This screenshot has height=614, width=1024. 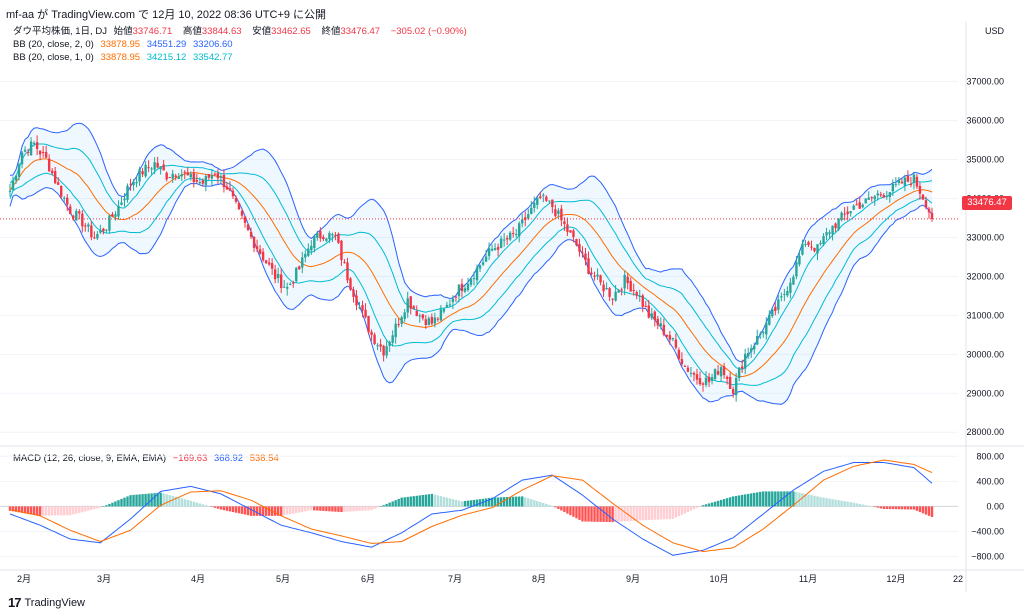 I want to click on bb2-basis: 33878.95, so click(x=120, y=57).